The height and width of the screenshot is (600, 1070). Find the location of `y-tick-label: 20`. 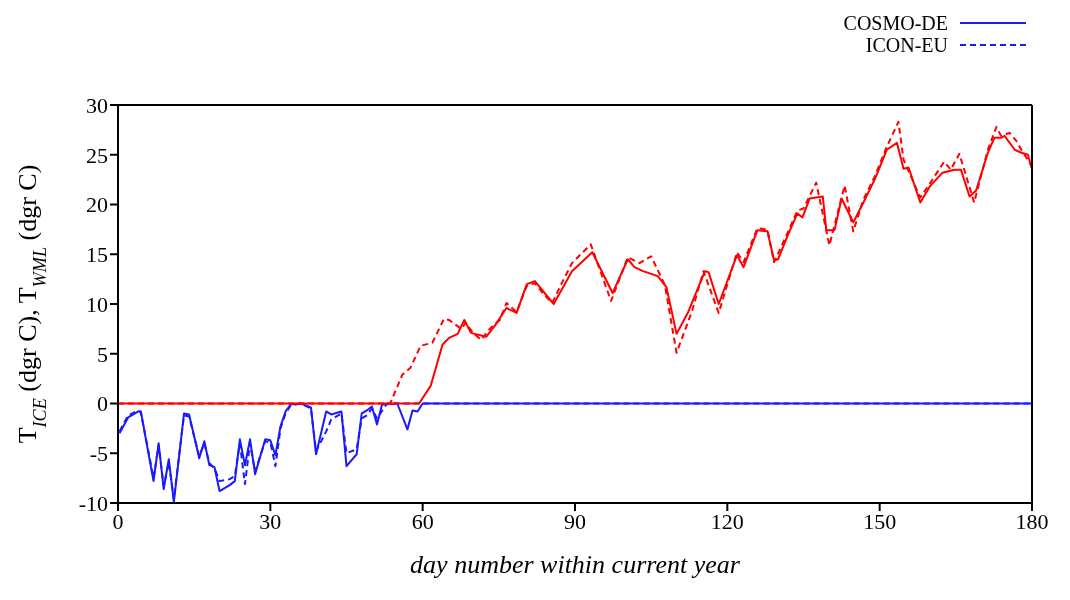

y-tick-label: 20 is located at coordinates (97, 205).